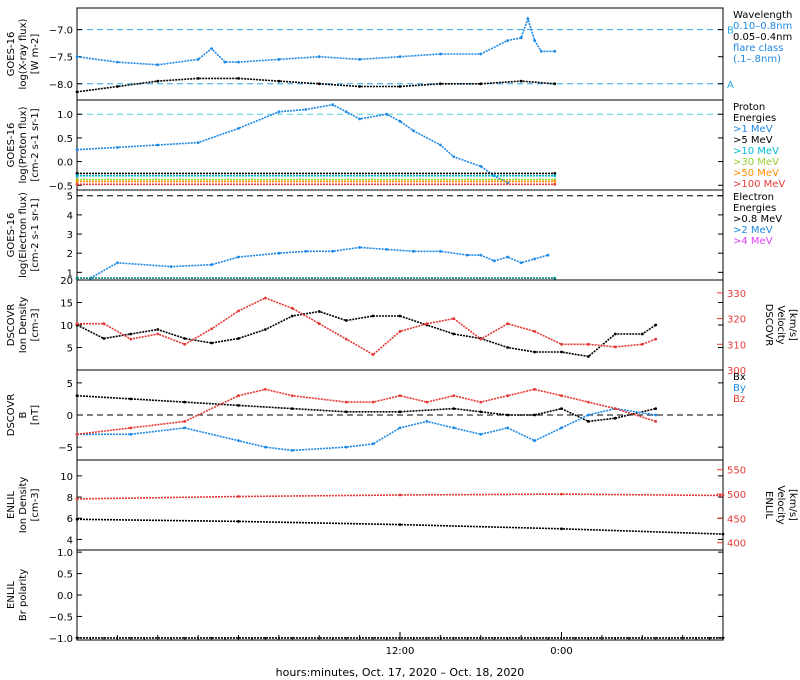 The height and width of the screenshot is (680, 800). What do you see at coordinates (736, 371) in the screenshot?
I see `y2-tick-label: 300` at bounding box center [736, 371].